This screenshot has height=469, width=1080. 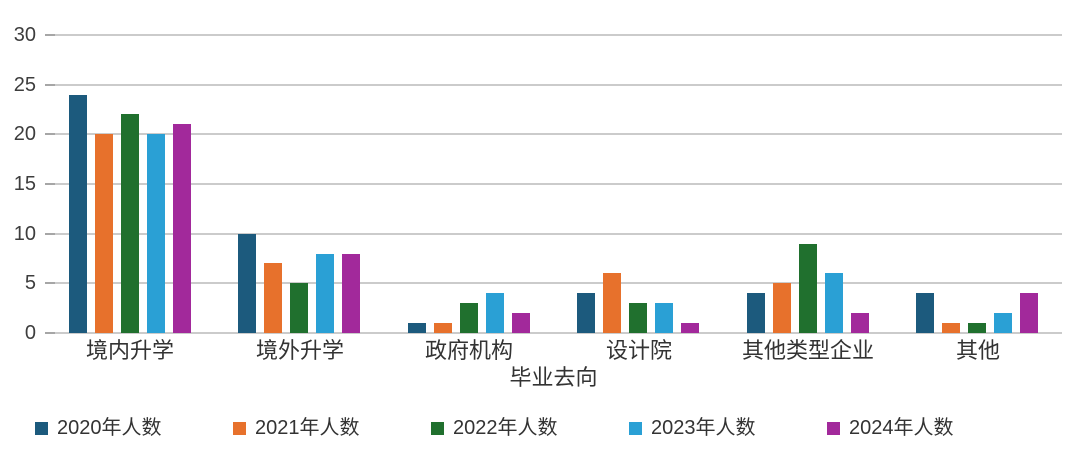 I want to click on bar-2021年人数-设计院, so click(x=612, y=303).